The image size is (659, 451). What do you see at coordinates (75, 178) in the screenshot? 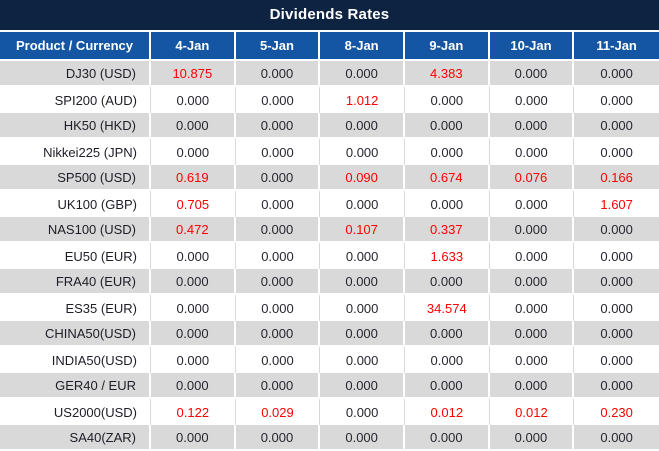
I see `product-cell: SP500 (USD)` at bounding box center [75, 178].